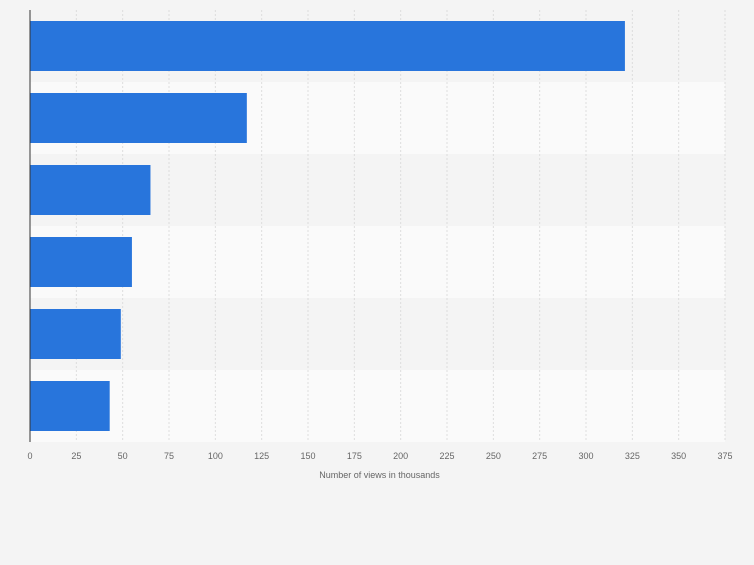  What do you see at coordinates (76, 456) in the screenshot?
I see `x-tick-label: 25` at bounding box center [76, 456].